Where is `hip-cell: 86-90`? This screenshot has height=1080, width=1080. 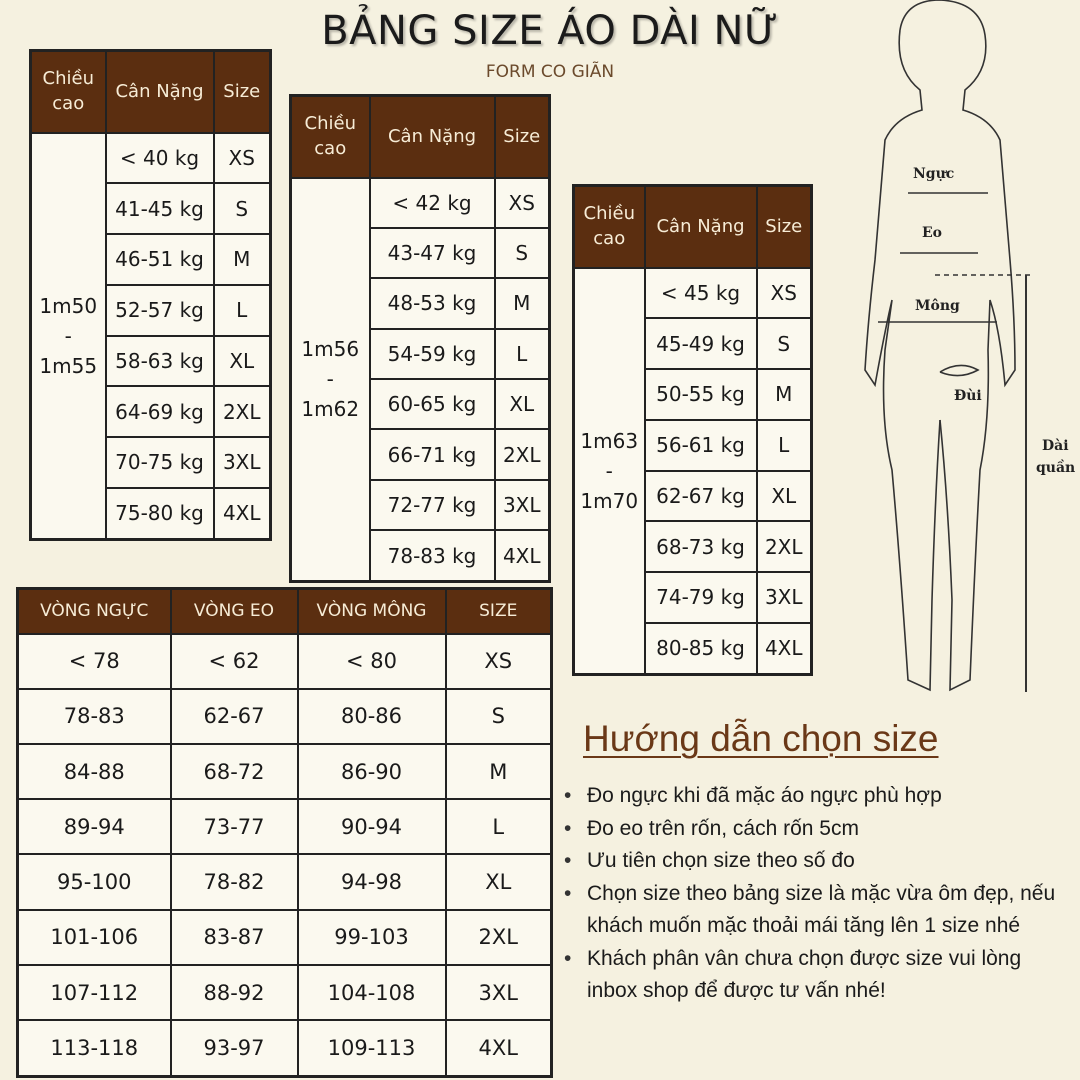 hip-cell: 86-90 is located at coordinates (371, 771).